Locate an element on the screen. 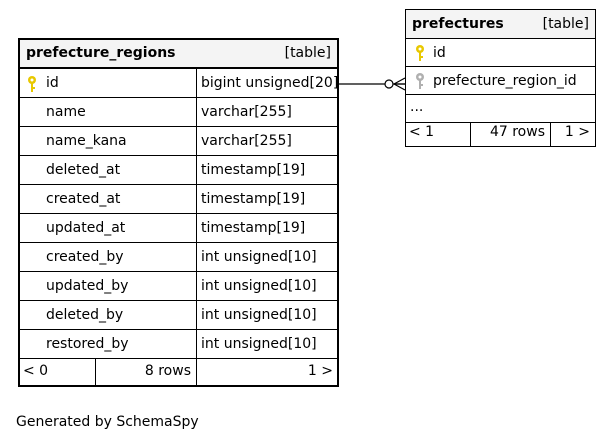 This screenshot has width=613, height=444. column-name: created_at is located at coordinates (83, 199).